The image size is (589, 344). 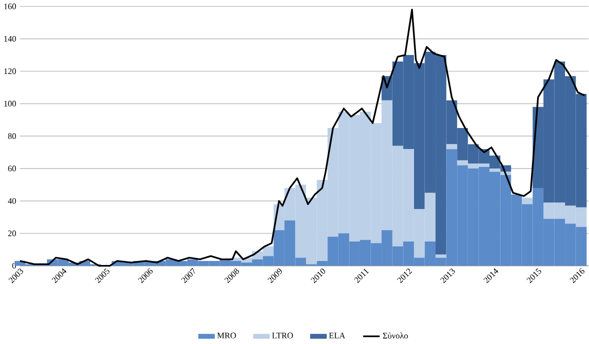 I want to click on legend-label: MRO, so click(x=226, y=335).